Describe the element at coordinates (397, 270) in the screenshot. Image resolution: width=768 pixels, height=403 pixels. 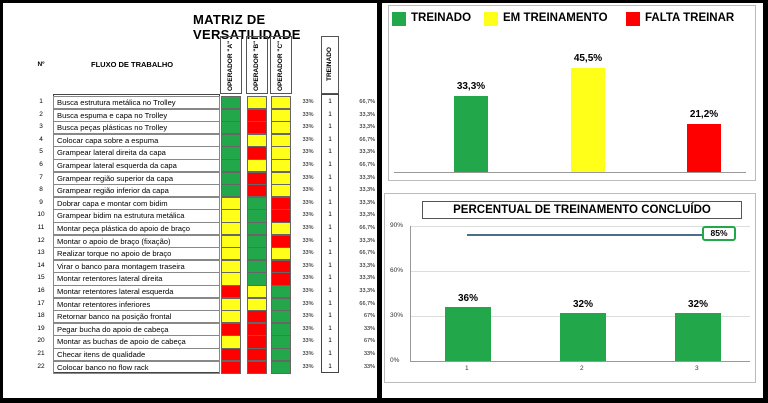
I see `y-tick-label: 60%` at that location.